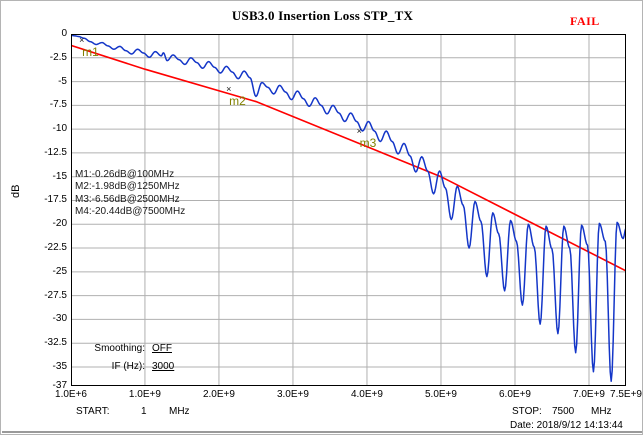 This screenshot has width=643, height=435. What do you see at coordinates (55, 152) in the screenshot?
I see `y-tick-label: -12.5` at bounding box center [55, 152].